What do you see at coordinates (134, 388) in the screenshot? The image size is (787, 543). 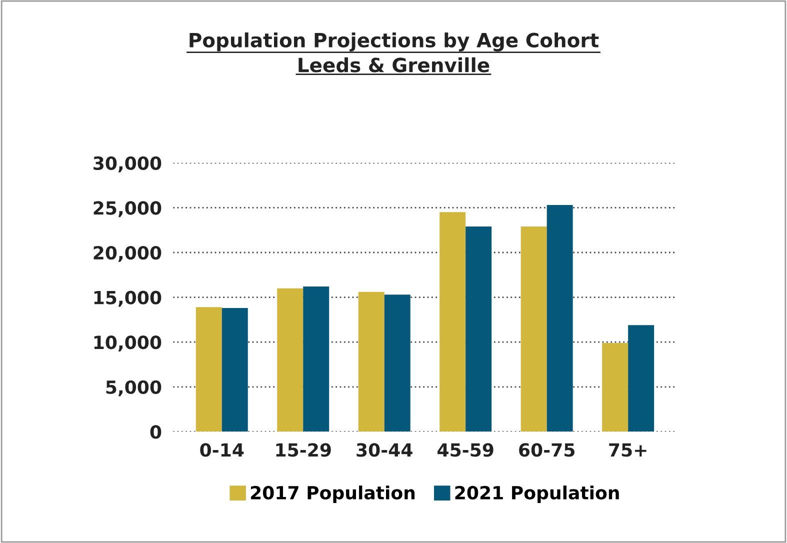 I see `y-tick-label: 5,000` at bounding box center [134, 388].